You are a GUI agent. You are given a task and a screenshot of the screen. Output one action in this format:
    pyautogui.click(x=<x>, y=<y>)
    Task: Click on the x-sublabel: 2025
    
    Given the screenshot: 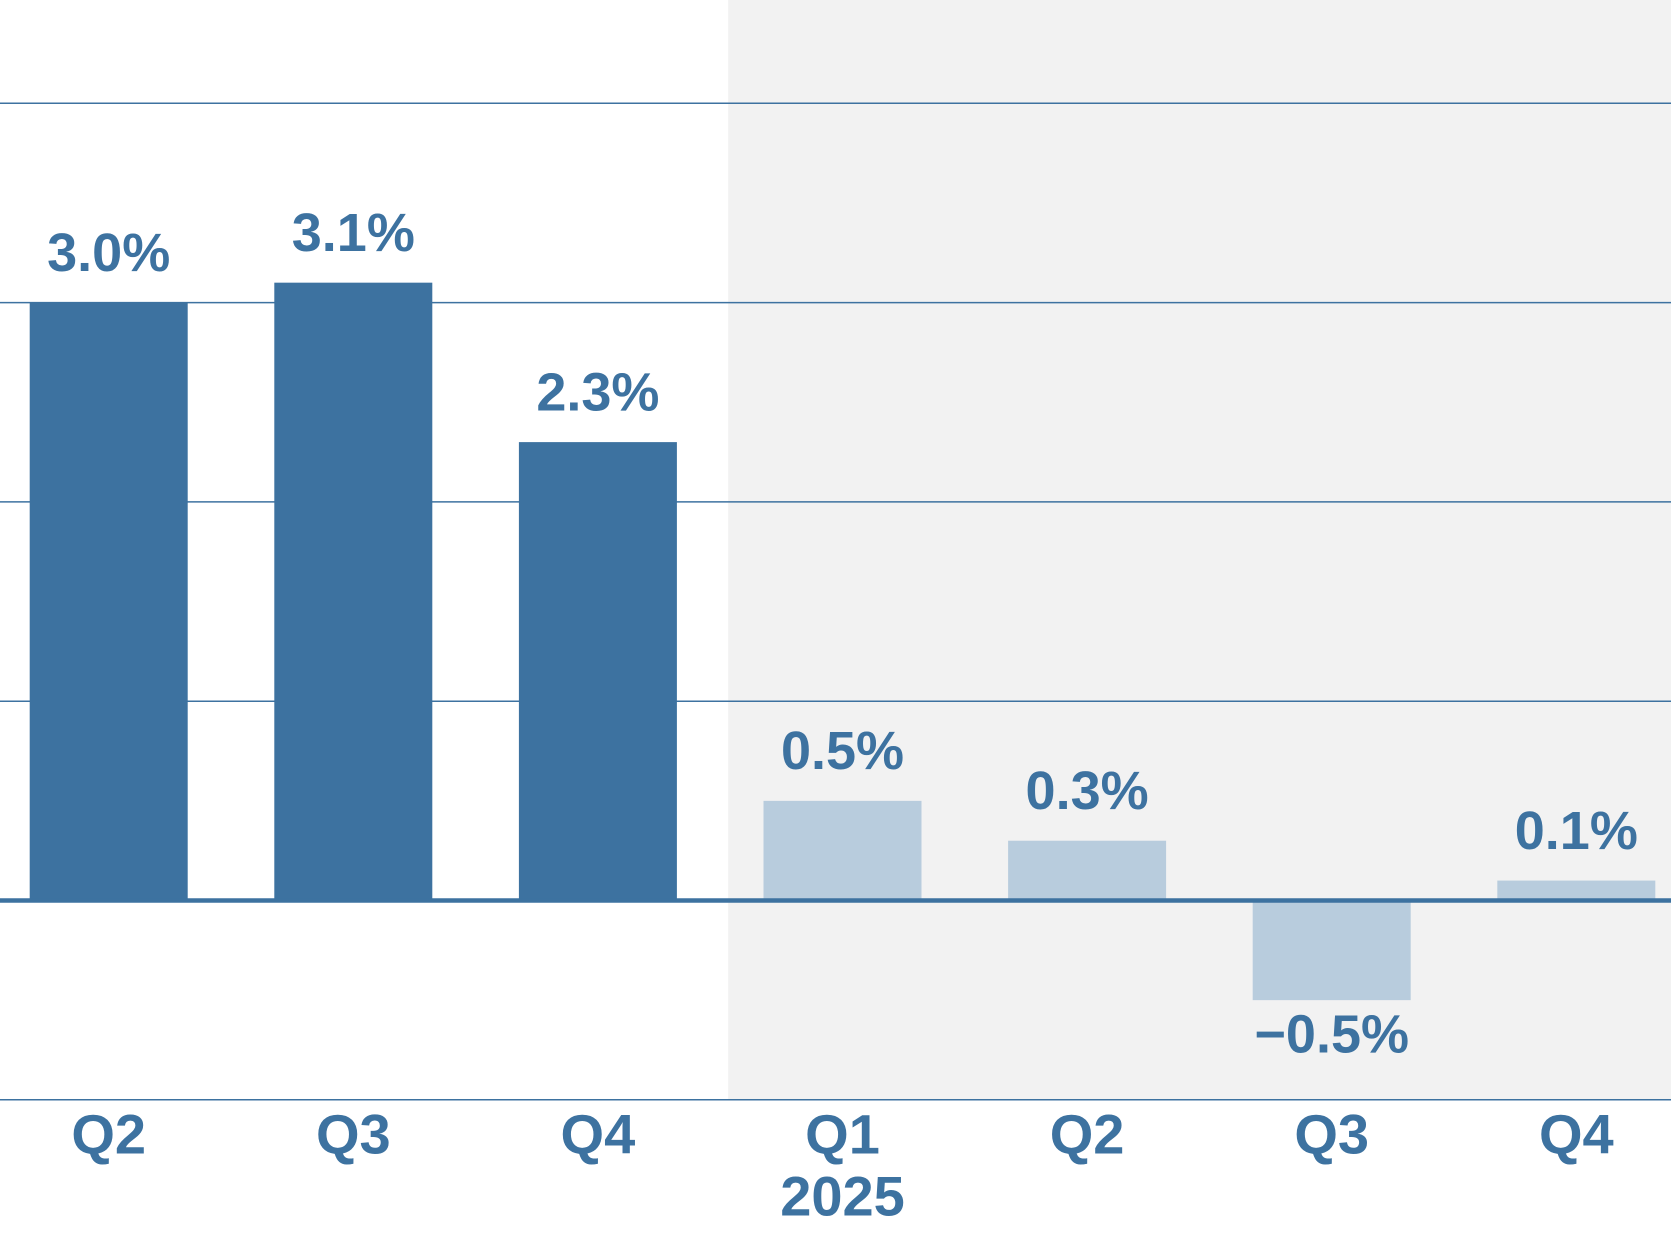 What is the action you would take?
    pyautogui.click(x=842, y=1196)
    